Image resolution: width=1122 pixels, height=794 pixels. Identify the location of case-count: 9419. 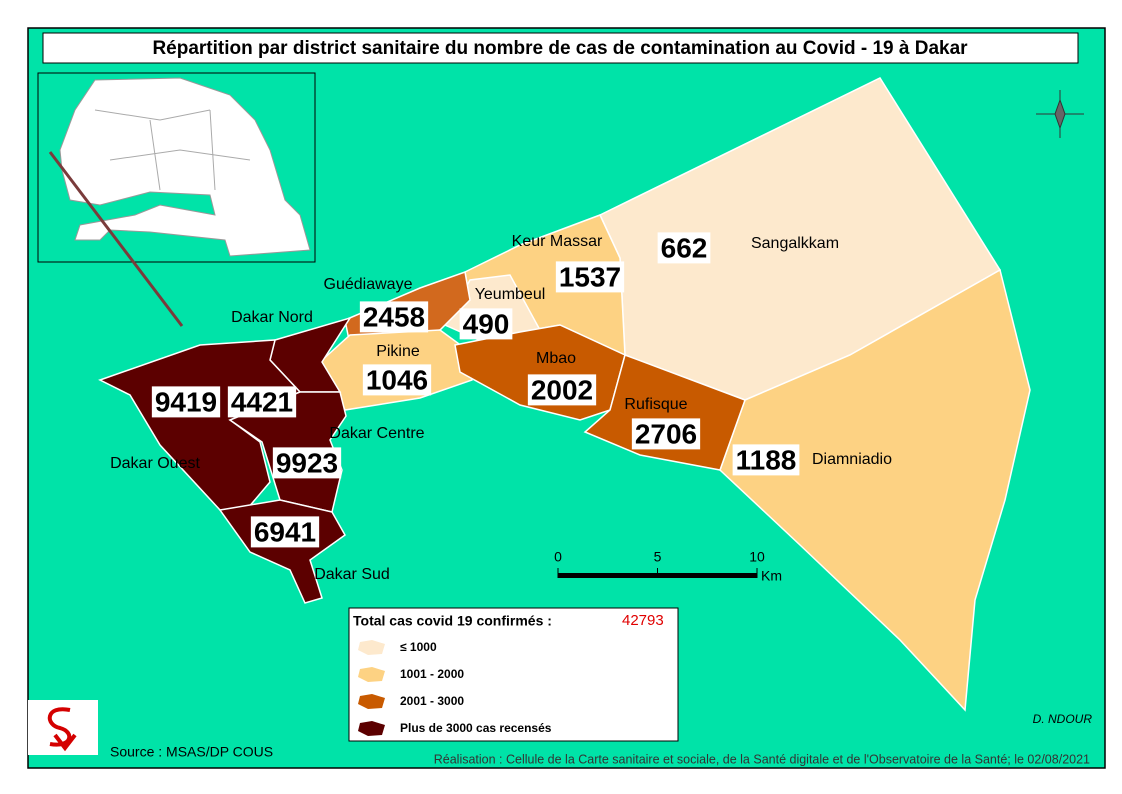
(186, 401).